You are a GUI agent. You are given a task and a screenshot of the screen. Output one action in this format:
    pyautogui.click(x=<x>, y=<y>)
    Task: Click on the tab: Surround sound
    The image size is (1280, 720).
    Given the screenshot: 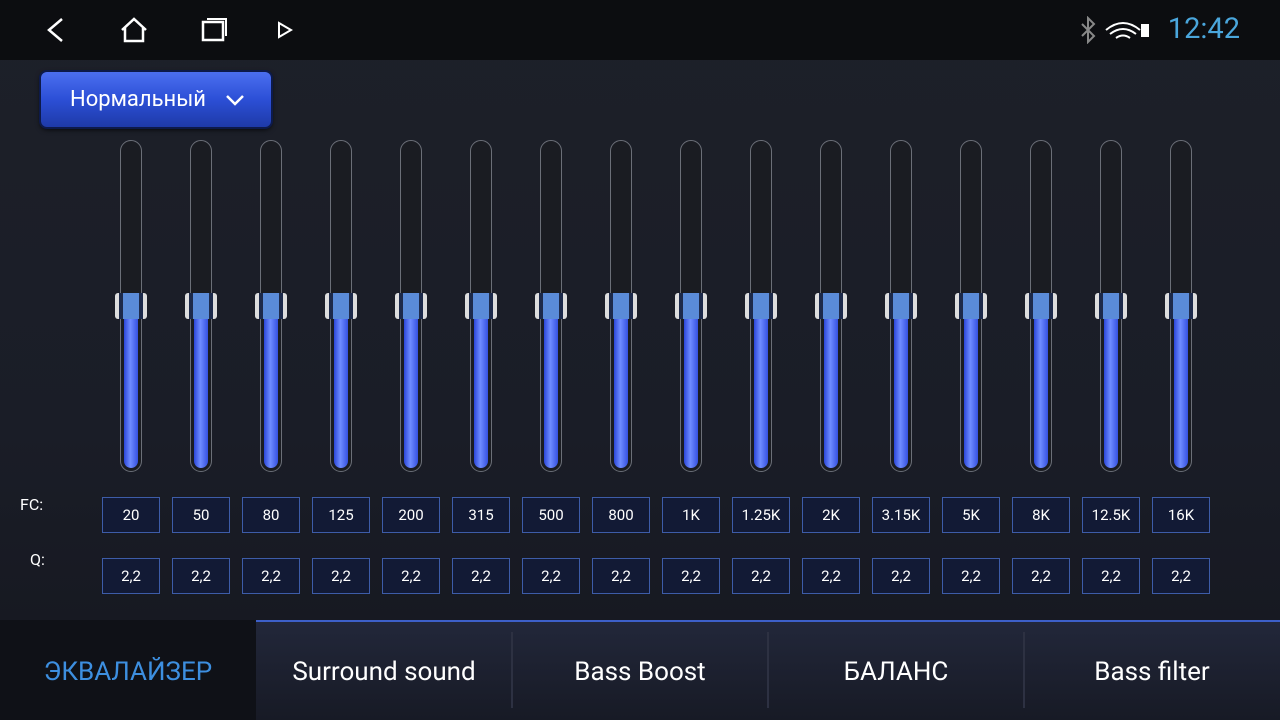 What is the action you would take?
    pyautogui.click(x=384, y=670)
    